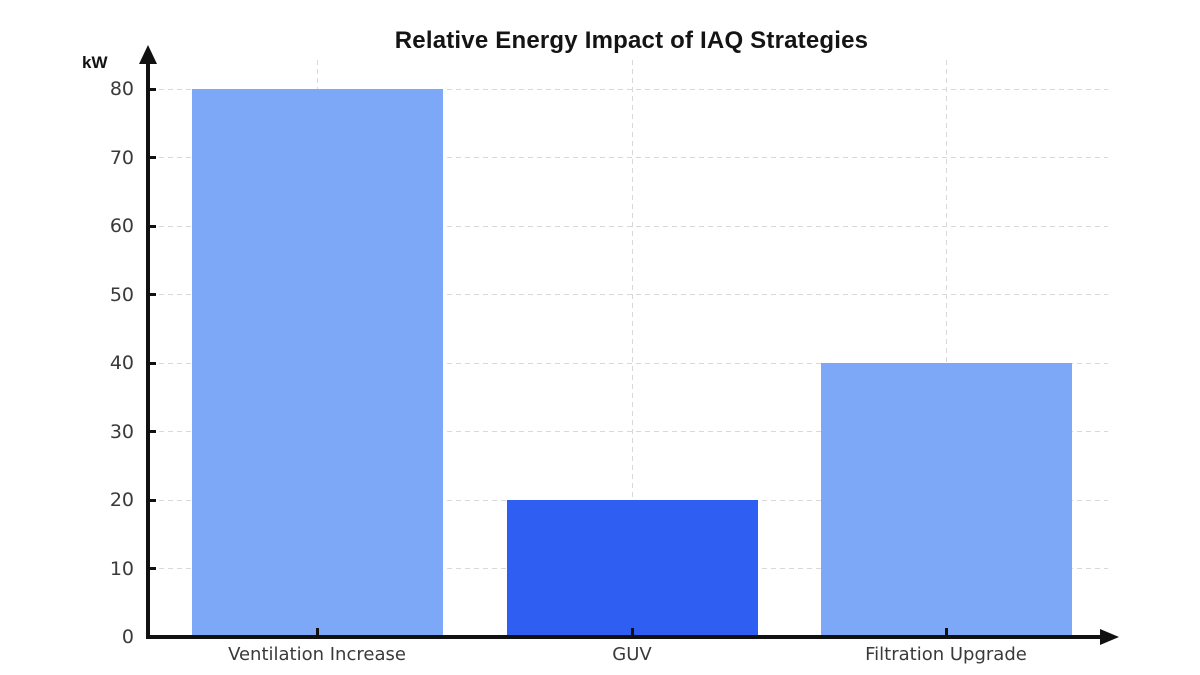 The width and height of the screenshot is (1200, 675). I want to click on y-tick-label: 50, so click(121, 294).